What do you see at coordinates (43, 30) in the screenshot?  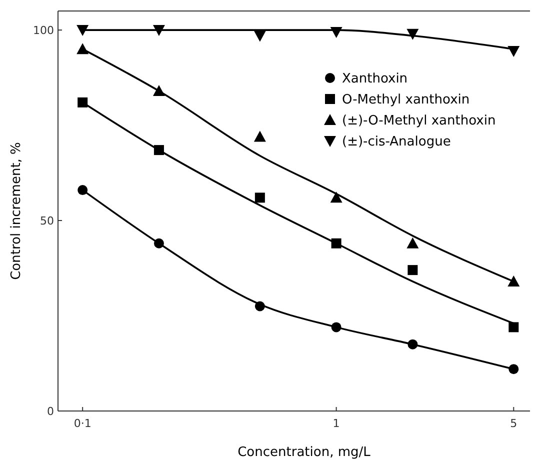 I see `y-tick-label: 100` at bounding box center [43, 30].